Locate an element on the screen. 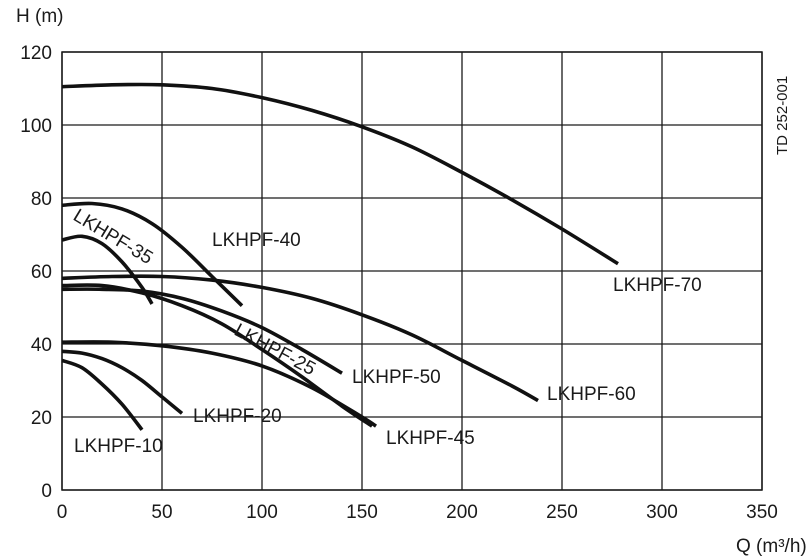 The height and width of the screenshot is (558, 810). curve-label-lkhpf-40: LKHPF-40 is located at coordinates (256, 240).